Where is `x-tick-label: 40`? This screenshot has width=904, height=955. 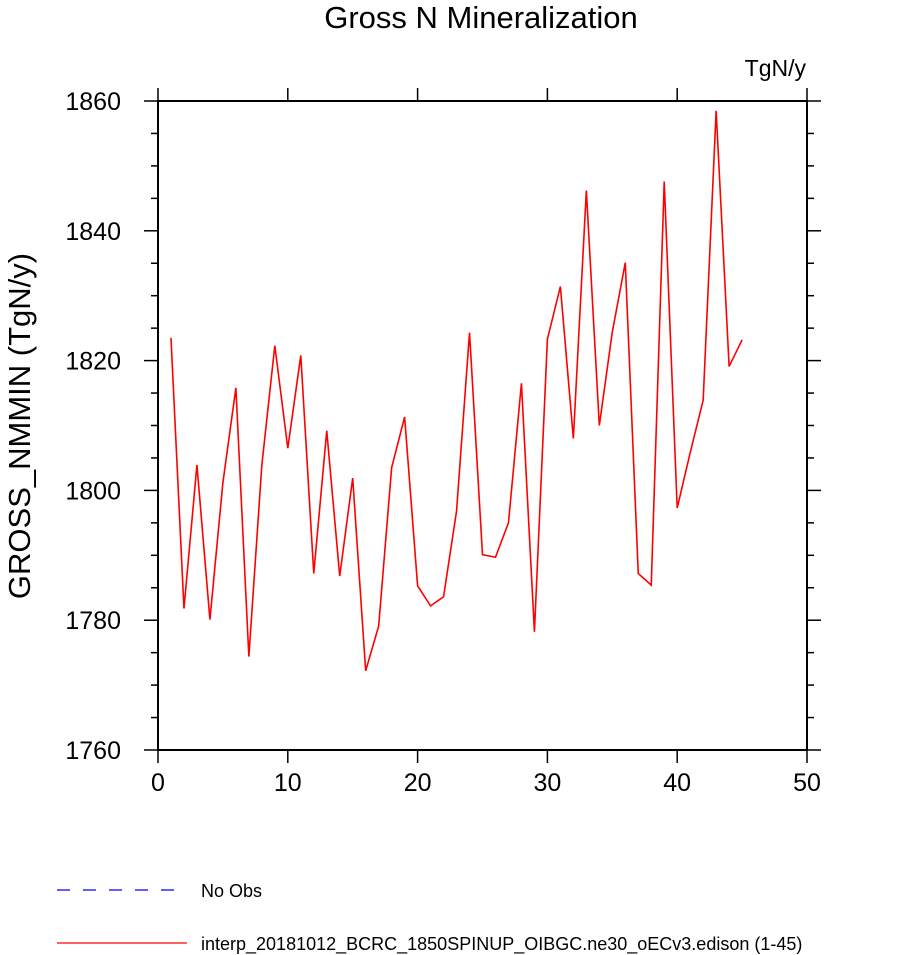 x-tick-label: 40 is located at coordinates (677, 783).